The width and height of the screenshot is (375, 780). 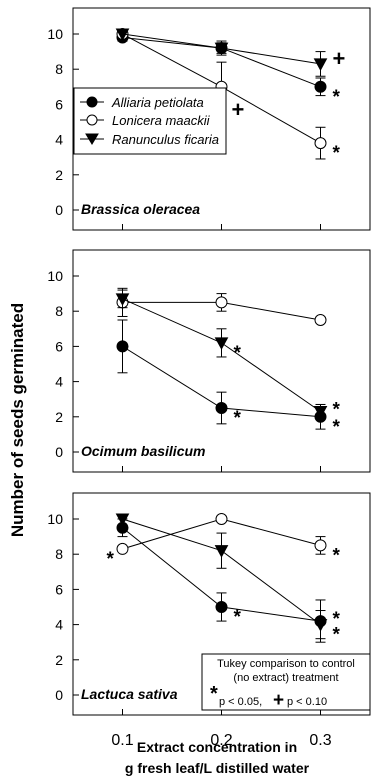 What do you see at coordinates (122, 740) in the screenshot?
I see `x-tick-label: 0.1` at bounding box center [122, 740].